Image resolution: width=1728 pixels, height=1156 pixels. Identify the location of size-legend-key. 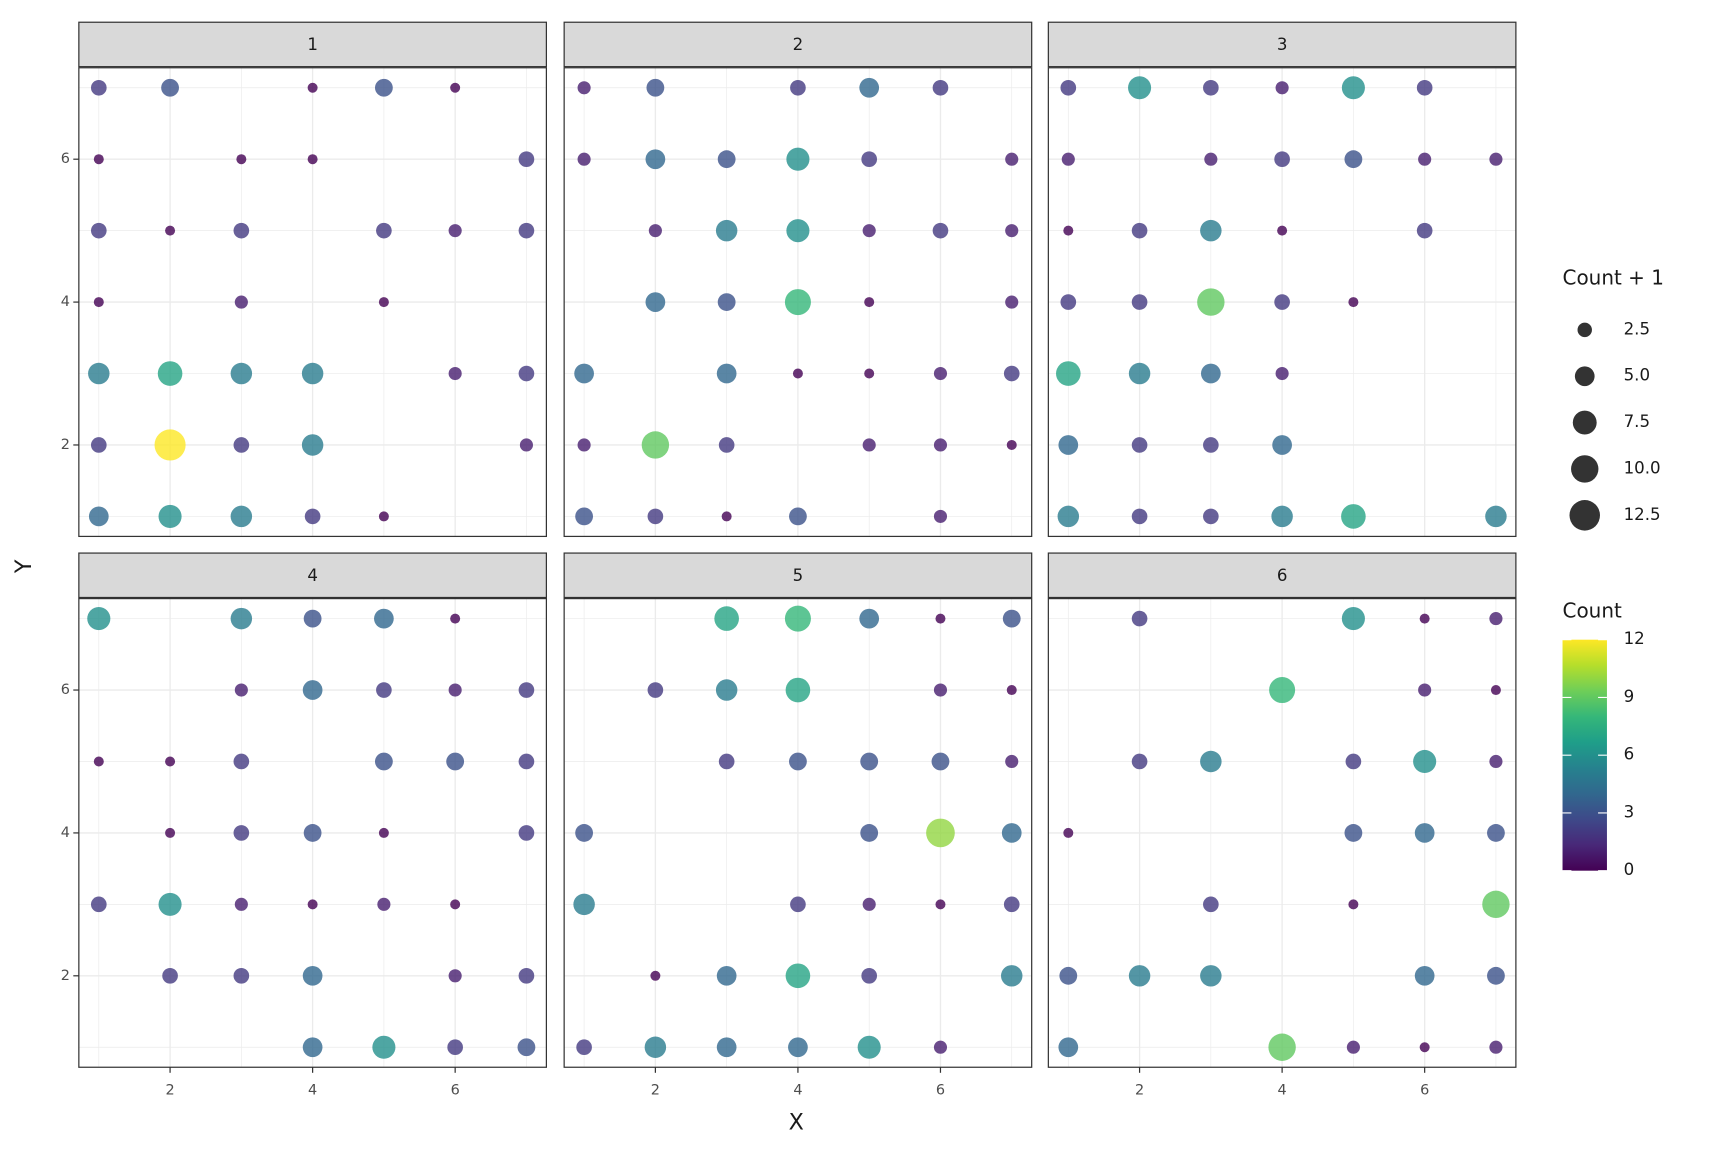
(1584, 376).